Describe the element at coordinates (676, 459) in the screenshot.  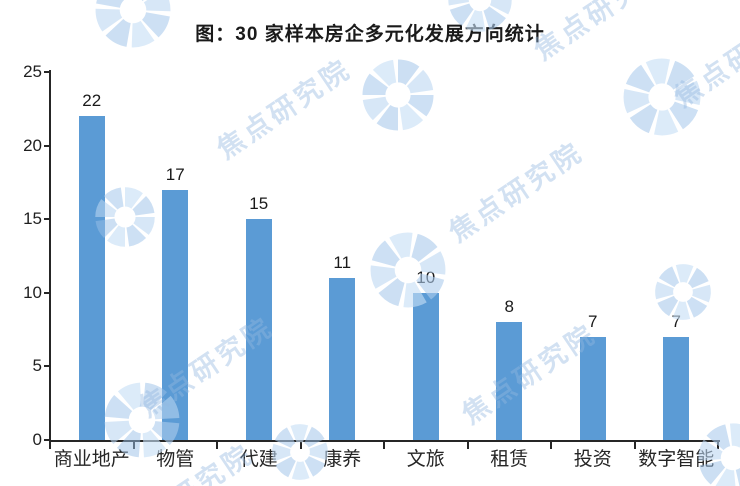
I see `x-category-label: 数字智能` at that location.